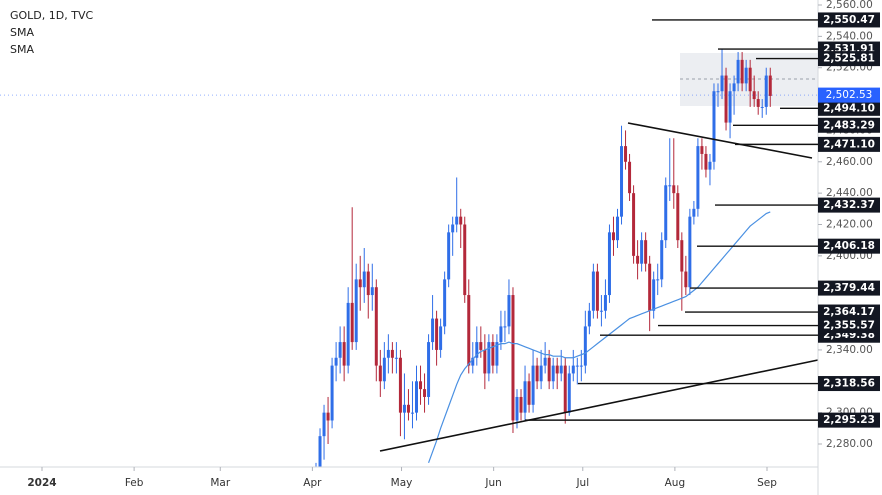 This screenshot has width=882, height=495. I want to click on x-tick-label: Sep, so click(767, 483).